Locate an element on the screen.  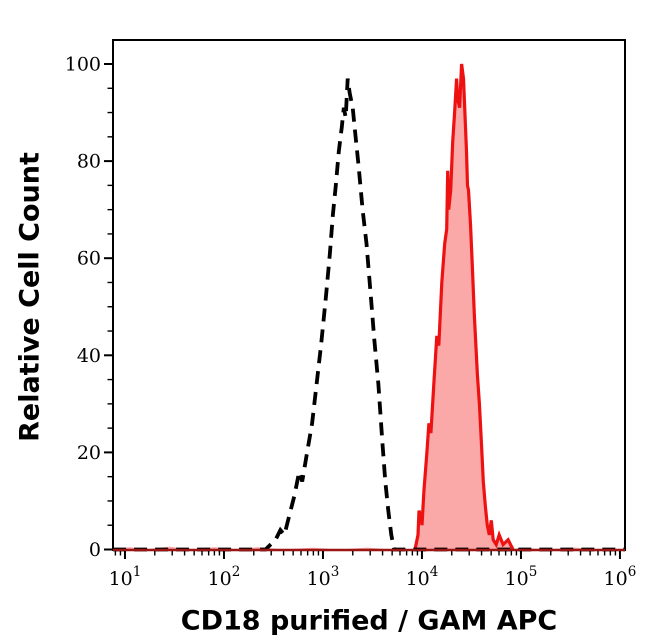
y-tick-label: 100 is located at coordinates (83, 65).